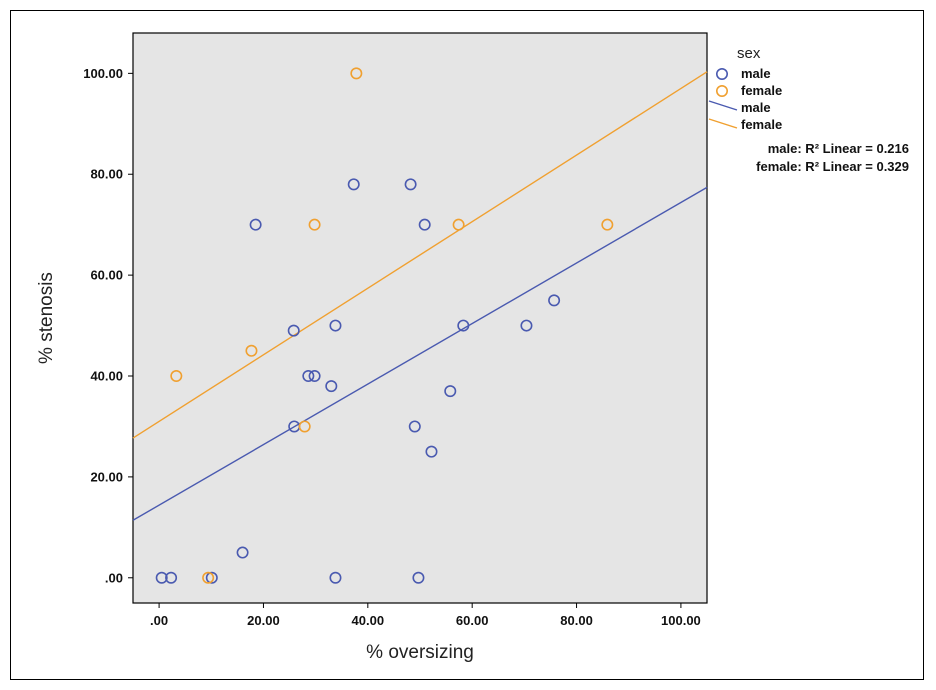  Describe the element at coordinates (721, 74) in the screenshot. I see `legend-male-marker` at that location.